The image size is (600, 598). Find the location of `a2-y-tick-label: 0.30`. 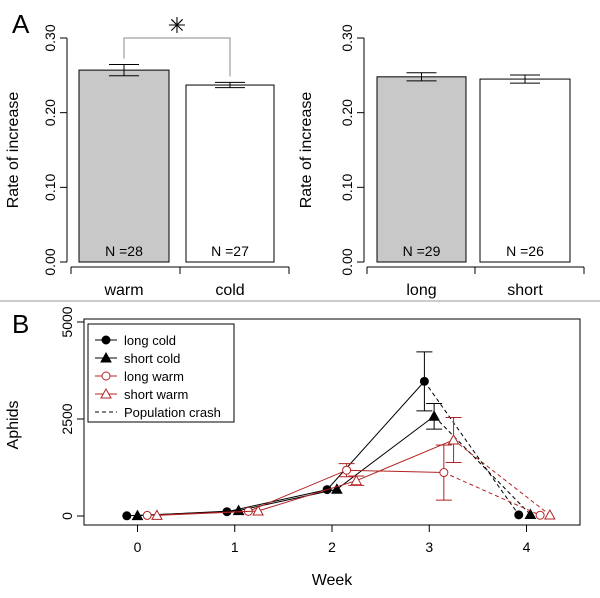

a2-y-tick-label: 0.30 is located at coordinates (347, 37).